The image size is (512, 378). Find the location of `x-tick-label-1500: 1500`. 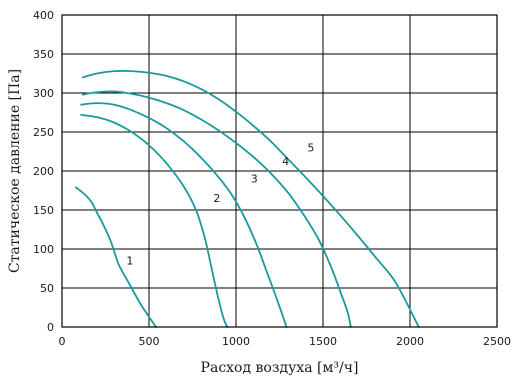

x-tick-label-1500: 1500 is located at coordinates (323, 341).